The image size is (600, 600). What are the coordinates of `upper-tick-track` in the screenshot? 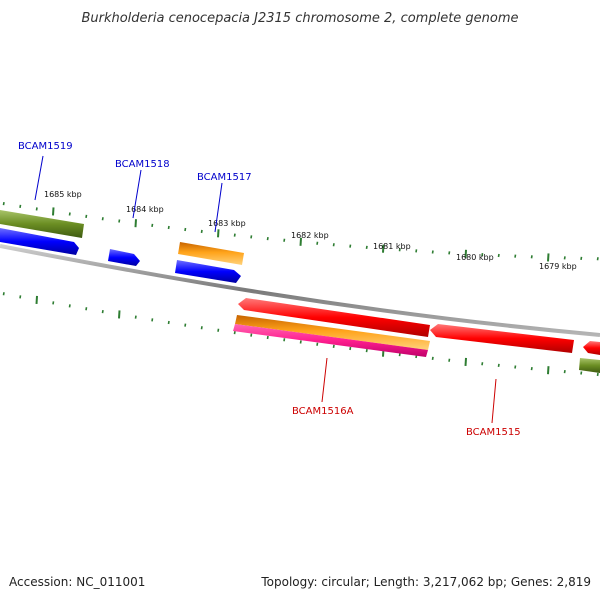 It's located at (300, 232).